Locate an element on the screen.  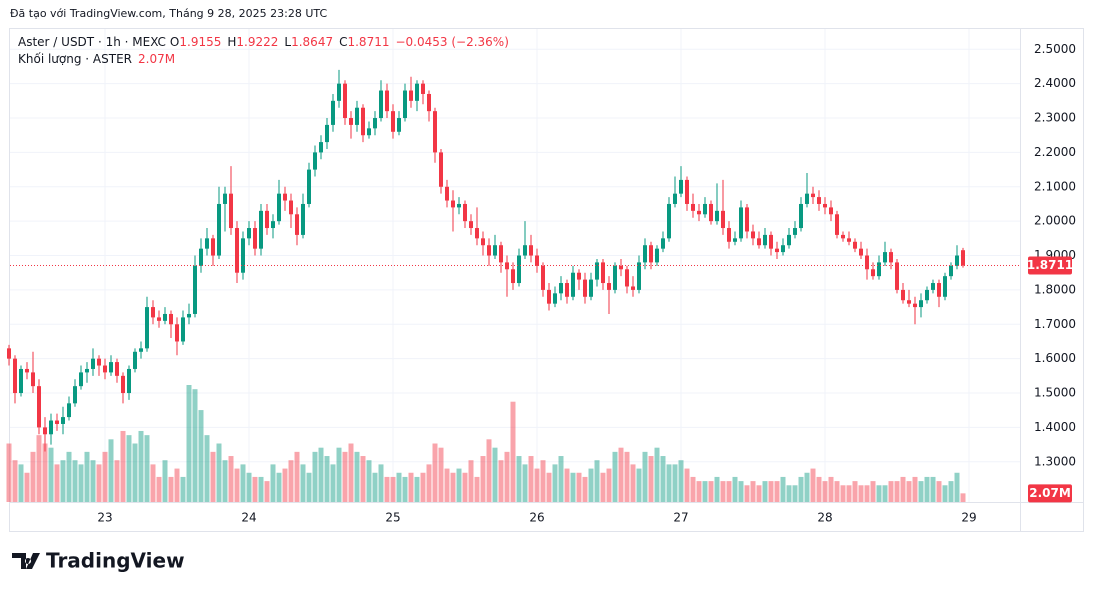
x-tick-label: 23 is located at coordinates (104, 518).